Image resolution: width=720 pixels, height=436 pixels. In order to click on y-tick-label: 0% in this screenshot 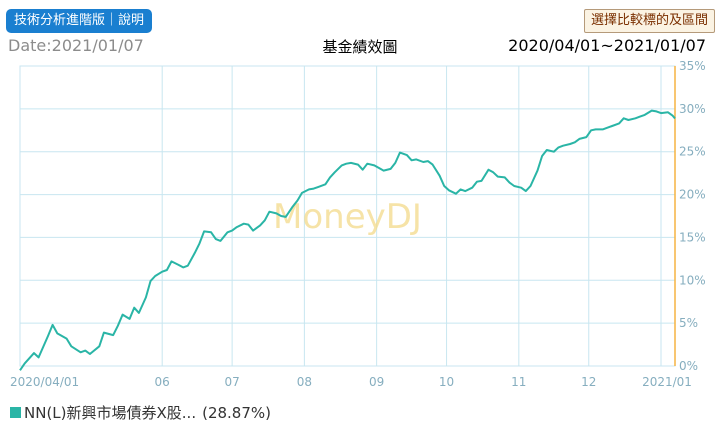, I will do `click(688, 366)`.